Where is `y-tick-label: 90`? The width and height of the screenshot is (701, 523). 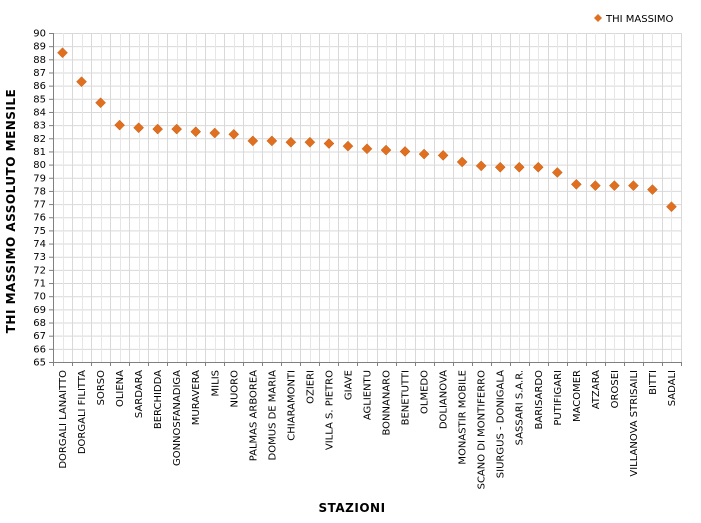
y-tick-label: 90 is located at coordinates (39, 34).